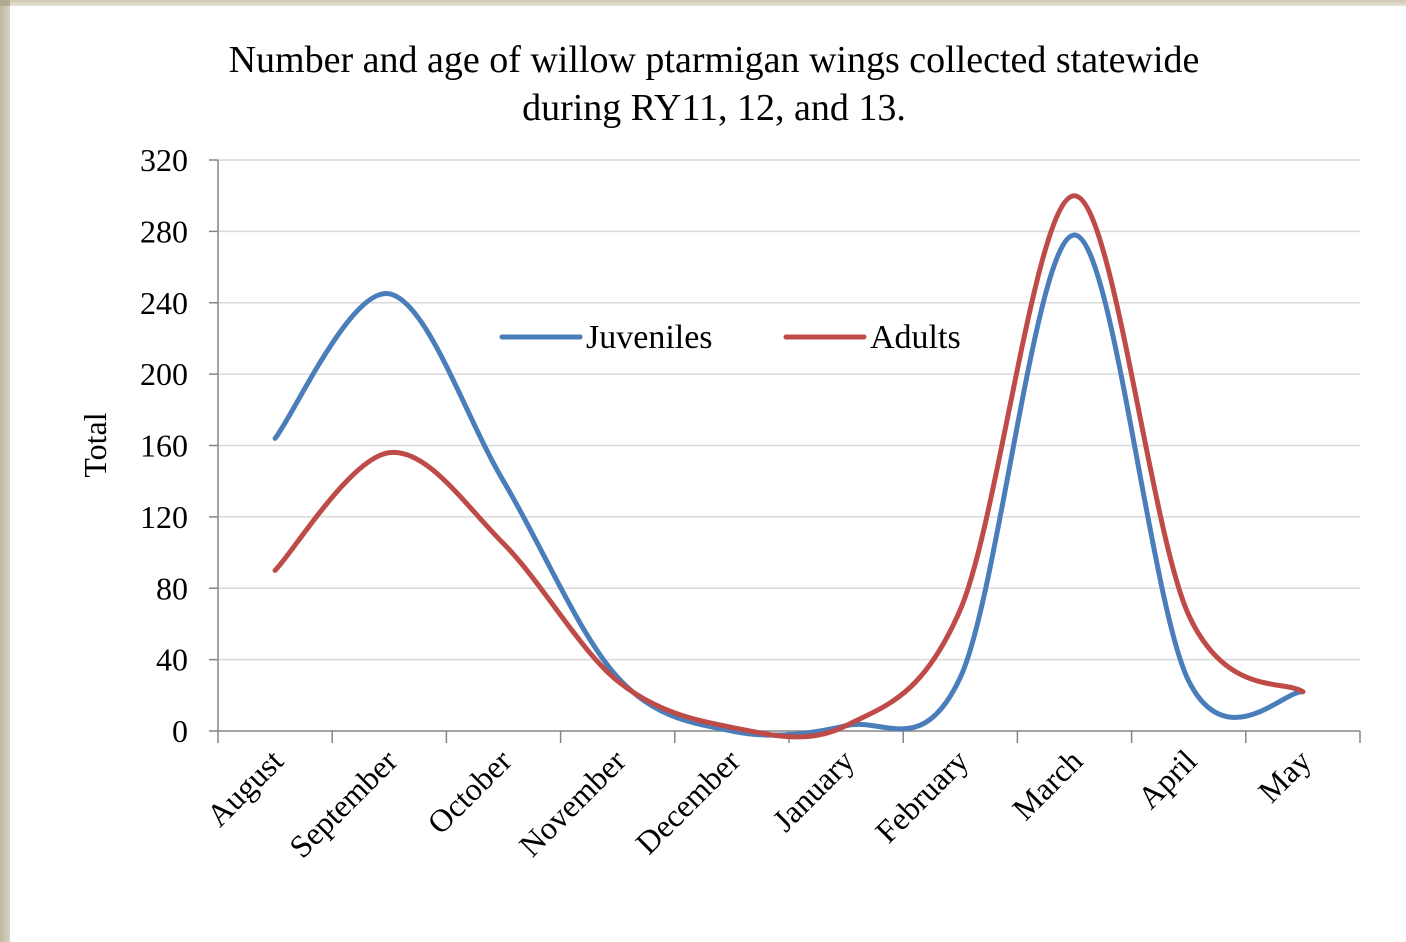  I want to click on y-tick-label-320: 320, so click(164, 160).